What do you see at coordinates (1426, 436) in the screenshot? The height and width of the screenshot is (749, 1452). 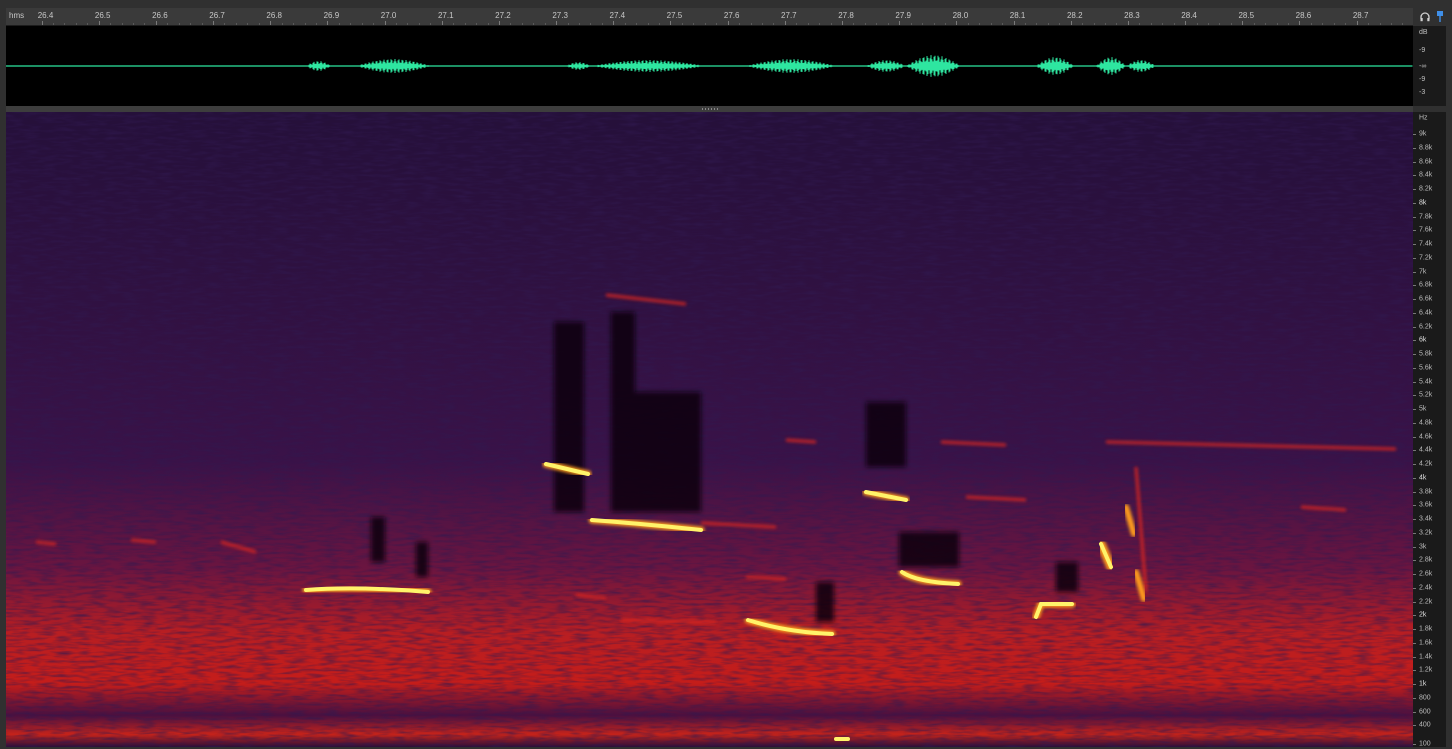 I see `hz-tick-label: 4.6k` at bounding box center [1426, 436].